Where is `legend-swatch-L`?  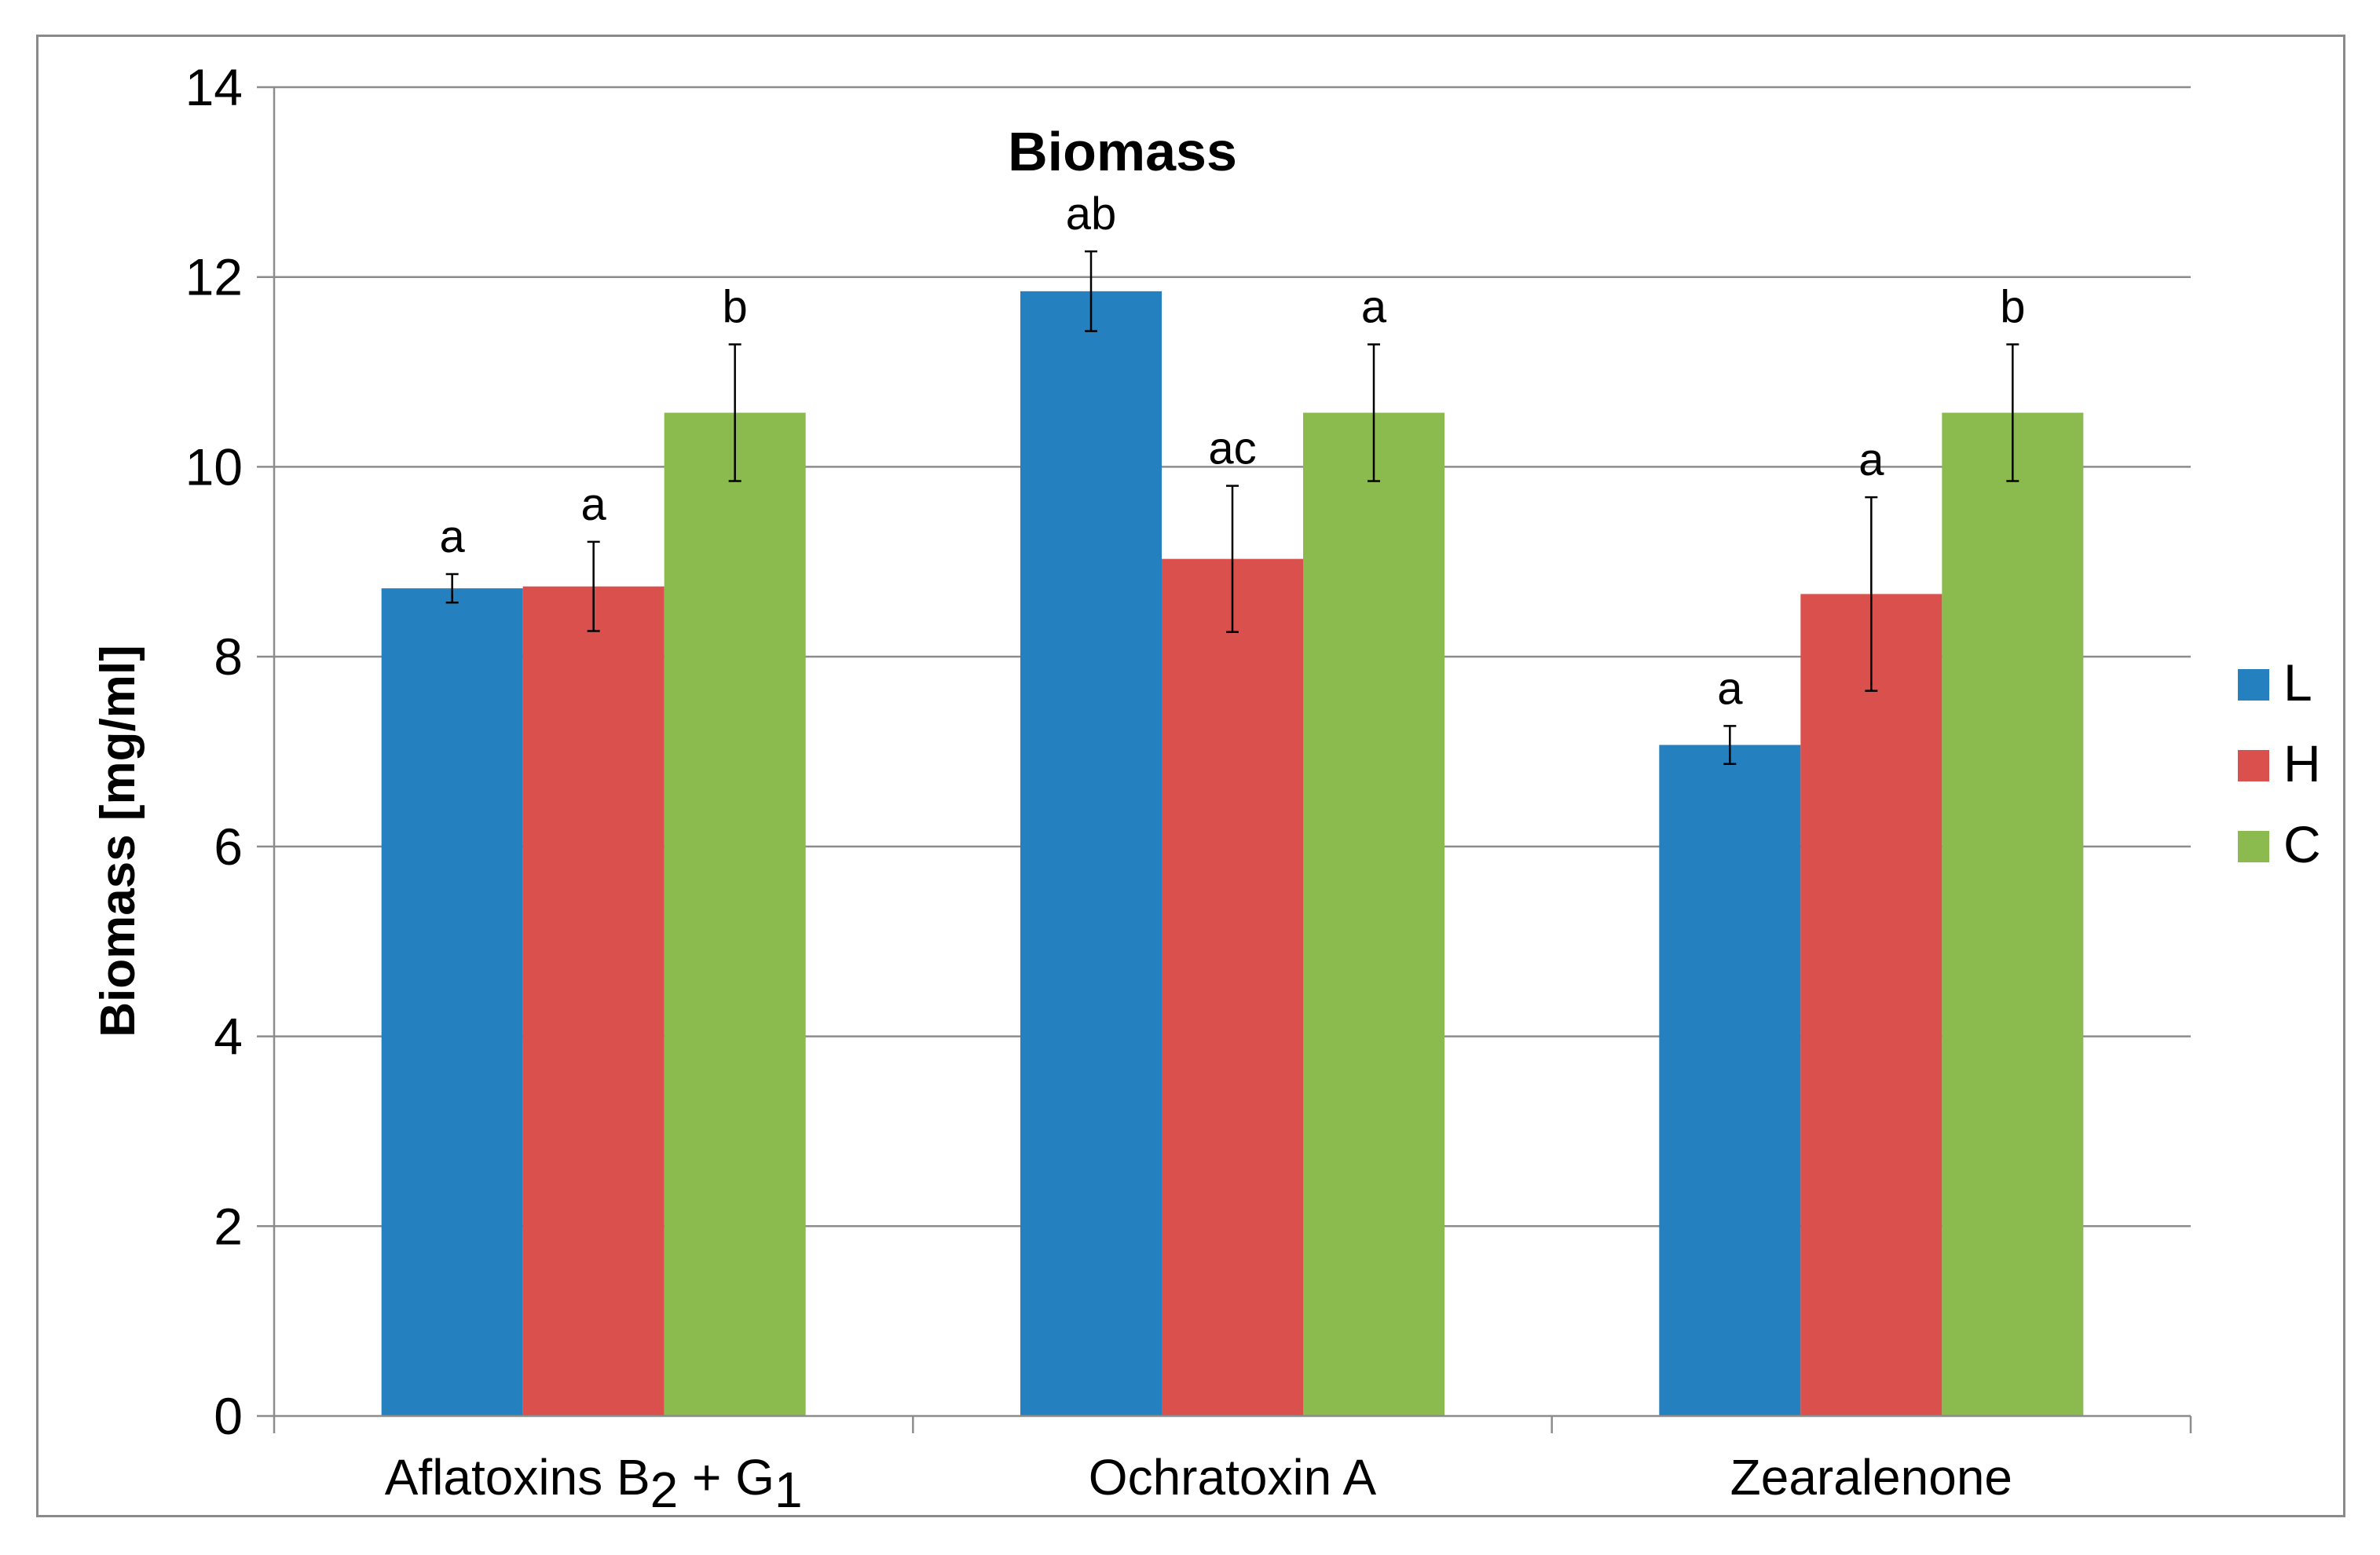 legend-swatch-L is located at coordinates (2253, 685).